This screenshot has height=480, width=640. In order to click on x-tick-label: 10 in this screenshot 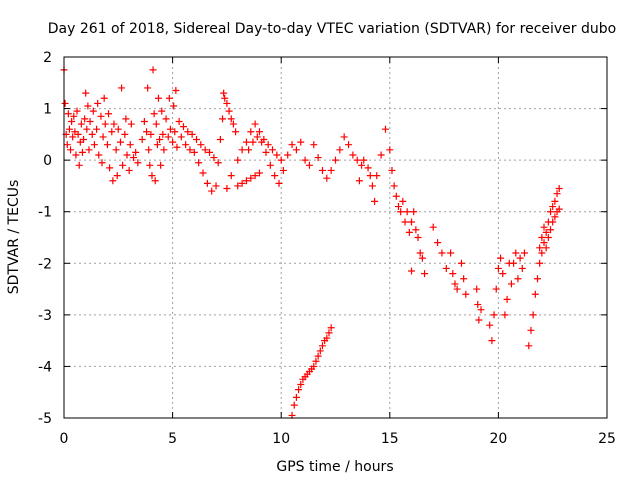, I will do `click(281, 439)`.